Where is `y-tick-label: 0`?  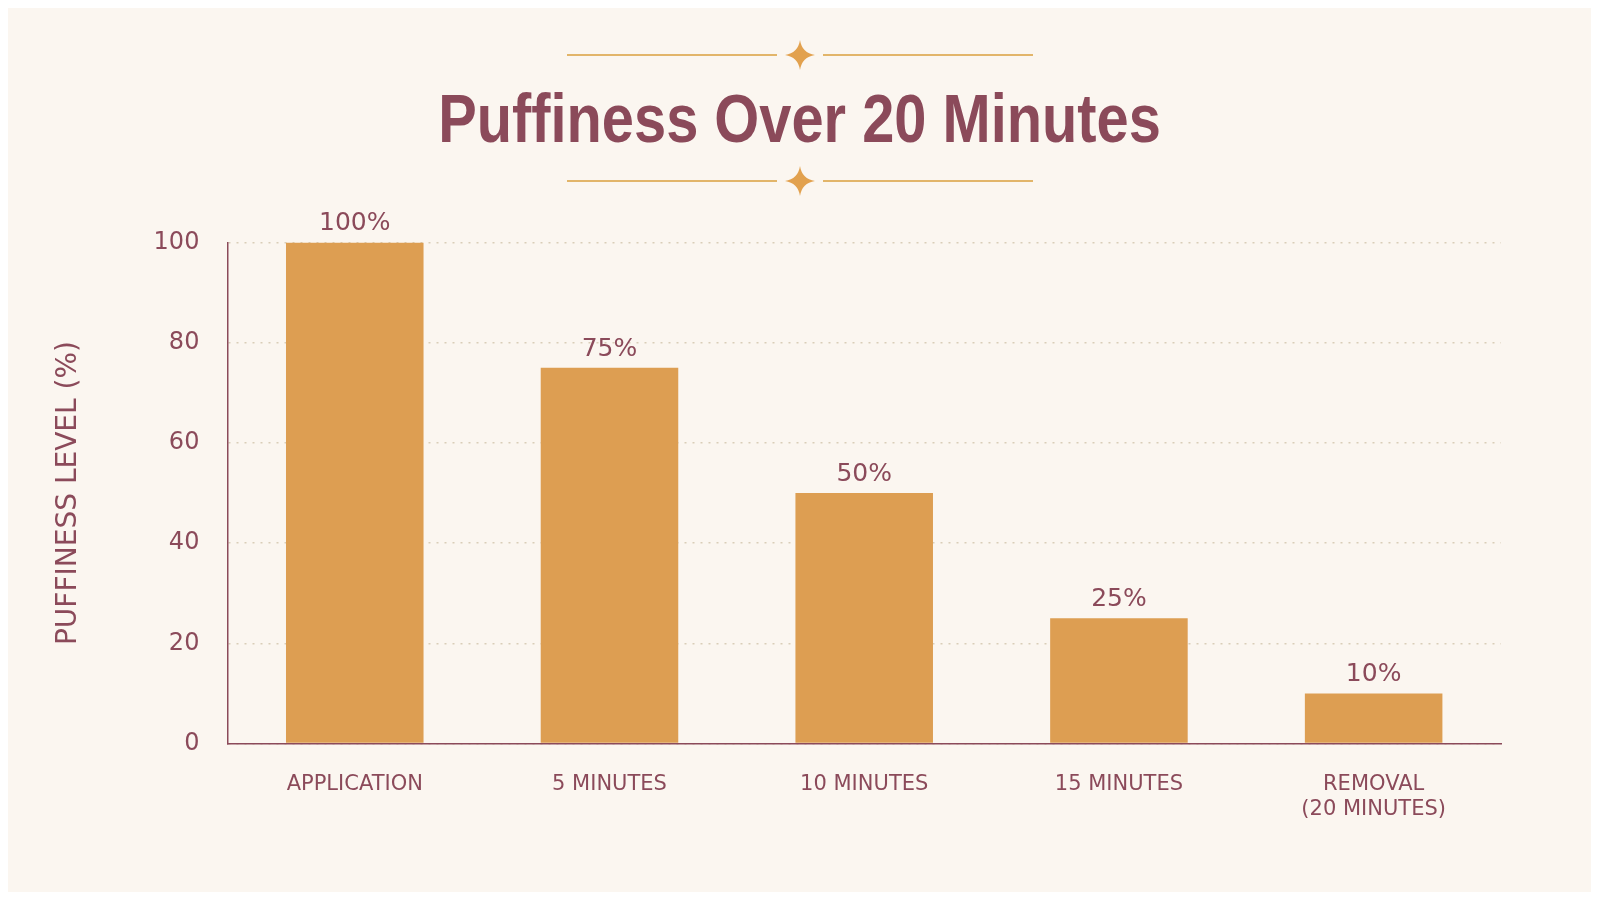
y-tick-label: 0 is located at coordinates (192, 741).